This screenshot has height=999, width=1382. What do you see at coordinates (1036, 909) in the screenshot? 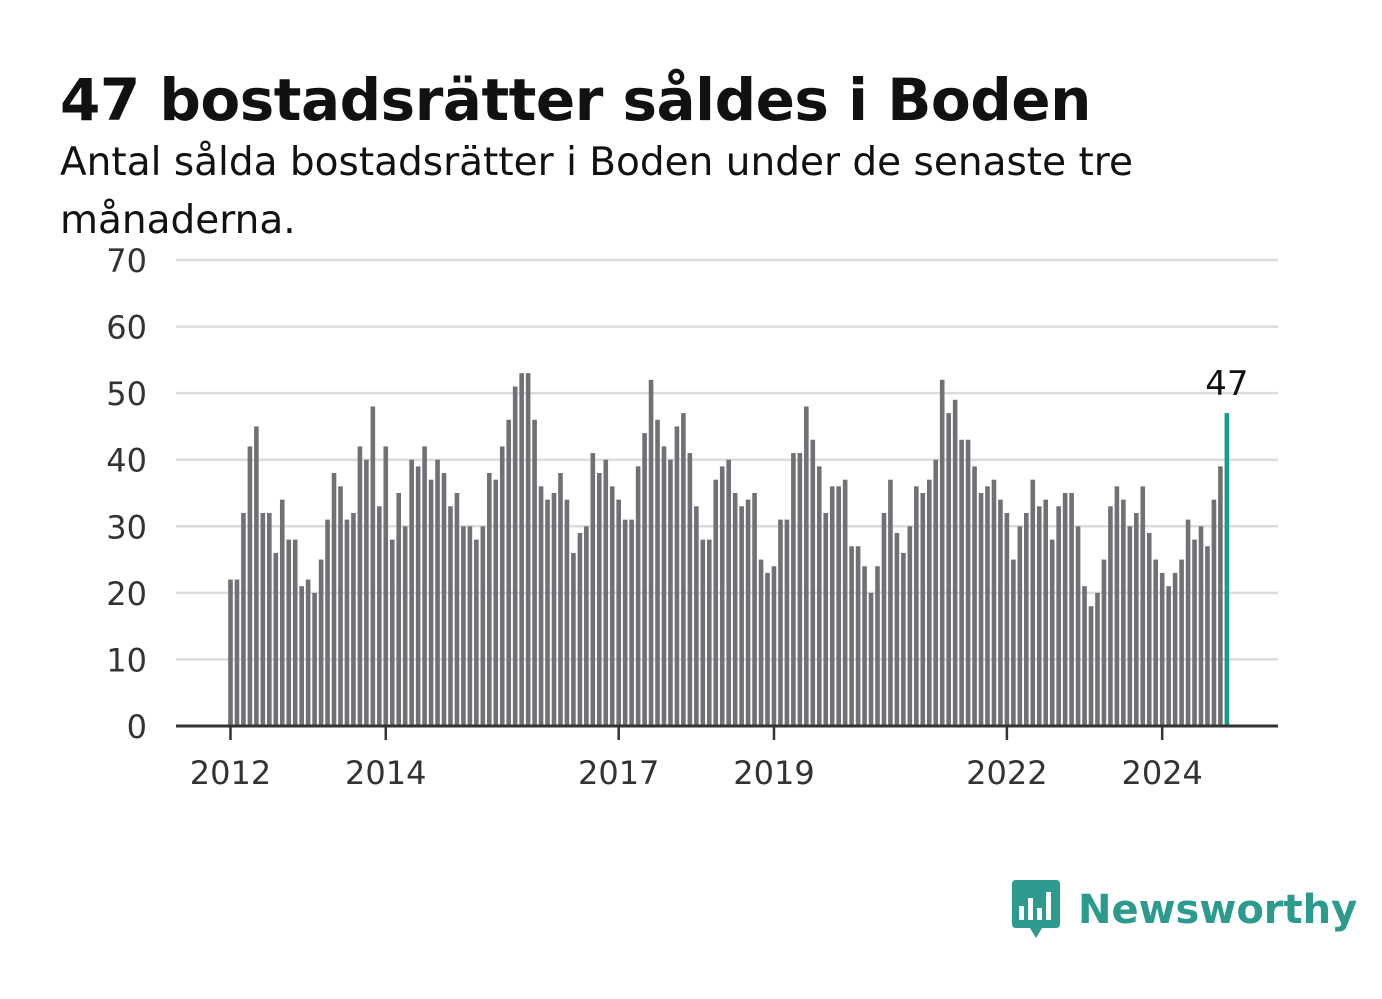
I see `chart-speech-bubble-icon` at bounding box center [1036, 909].